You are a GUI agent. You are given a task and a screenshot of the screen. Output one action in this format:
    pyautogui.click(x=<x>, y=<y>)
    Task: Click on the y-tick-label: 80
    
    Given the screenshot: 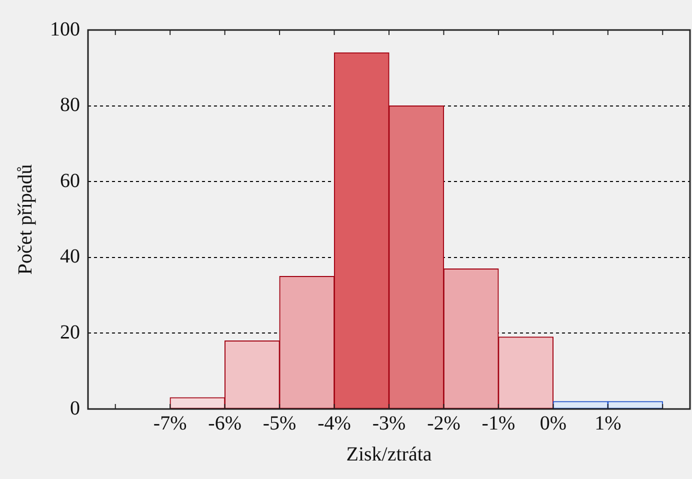 What is the action you would take?
    pyautogui.click(x=70, y=105)
    